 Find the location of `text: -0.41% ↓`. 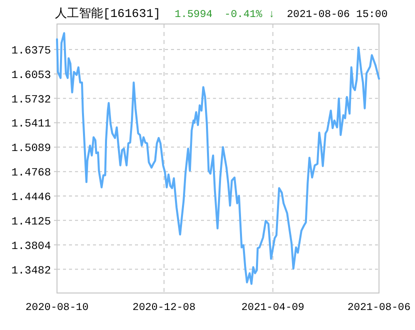

text: -0.41% ↓ is located at coordinates (249, 15).